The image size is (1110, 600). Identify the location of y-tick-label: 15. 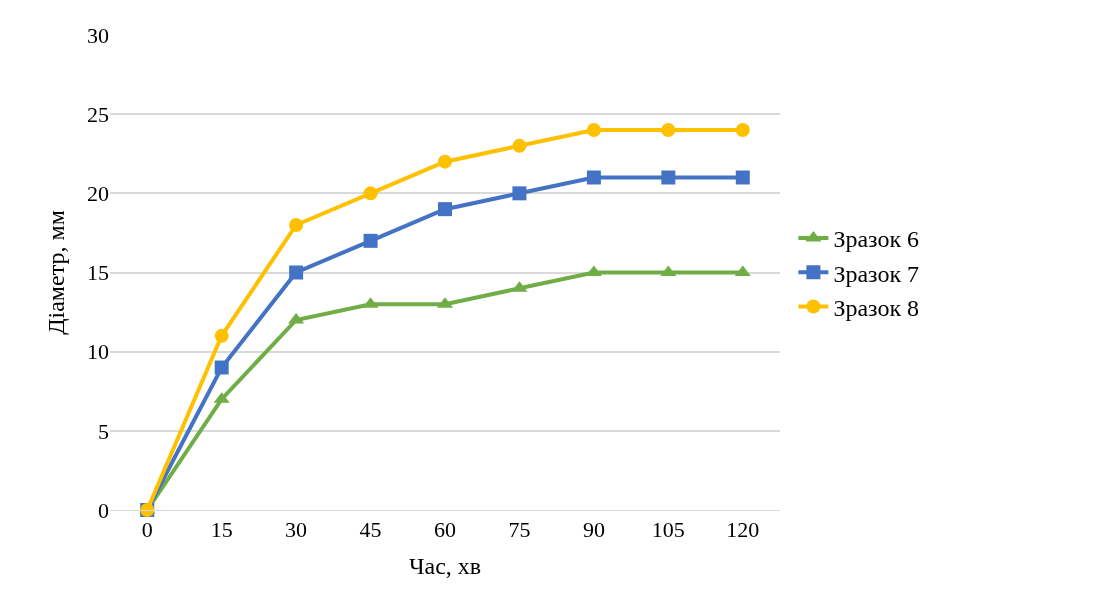
(98, 273).